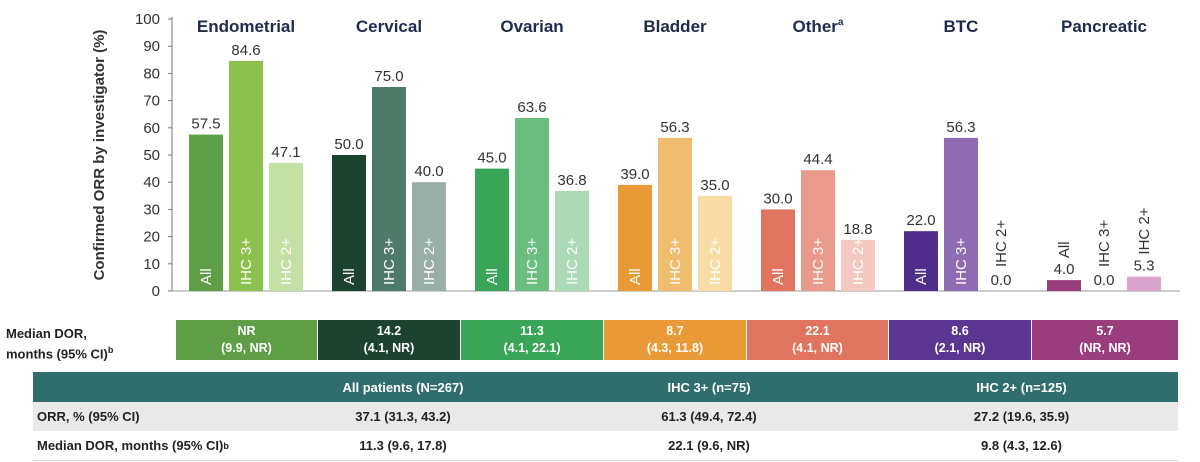  I want to click on y-tick-label: 30, so click(151, 209).